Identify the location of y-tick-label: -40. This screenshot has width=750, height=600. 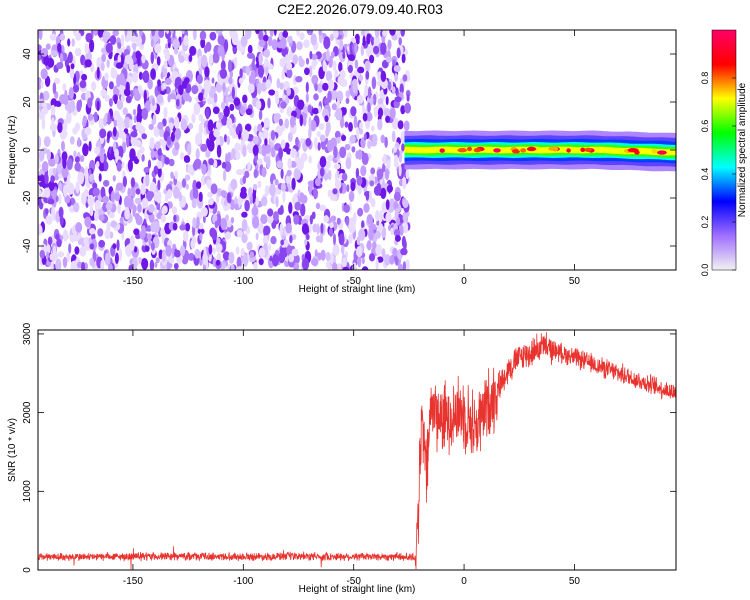
(27, 245).